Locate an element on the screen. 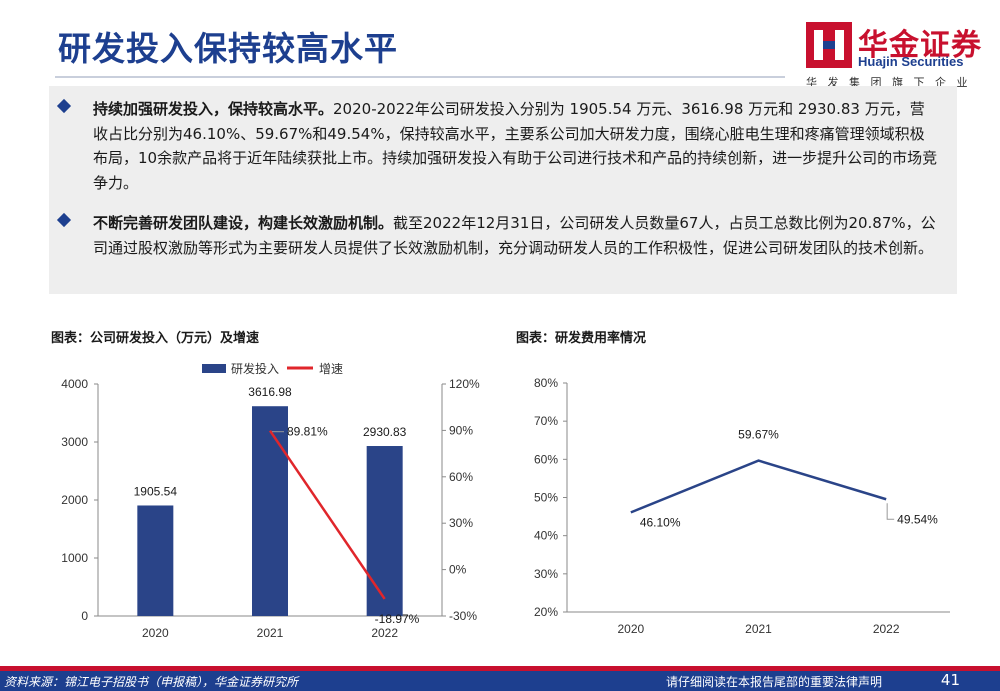 This screenshot has width=1000, height=691. legend-bar-swatch is located at coordinates (214, 368).